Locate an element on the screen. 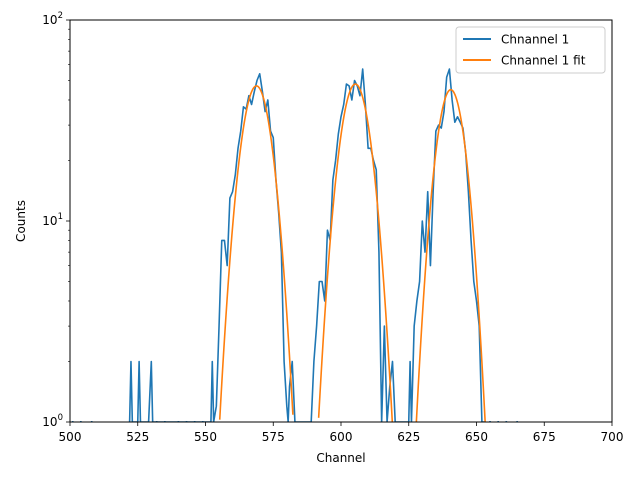 The height and width of the screenshot is (480, 640). x-tick-label: 675 is located at coordinates (544, 437).